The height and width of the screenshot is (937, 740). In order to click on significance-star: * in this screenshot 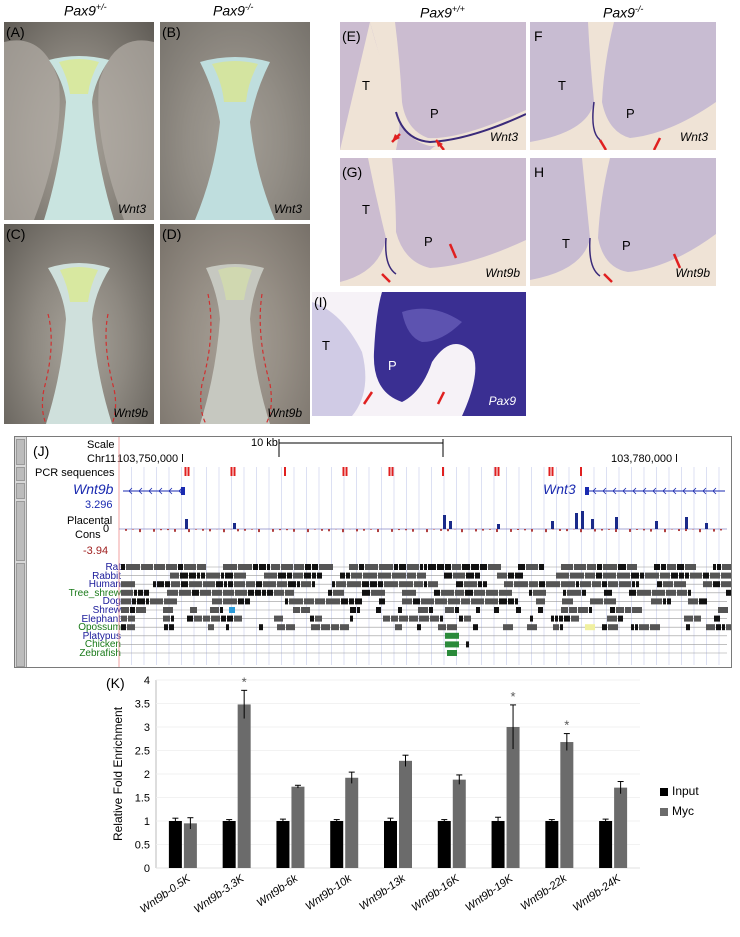, I will do `click(513, 696)`.